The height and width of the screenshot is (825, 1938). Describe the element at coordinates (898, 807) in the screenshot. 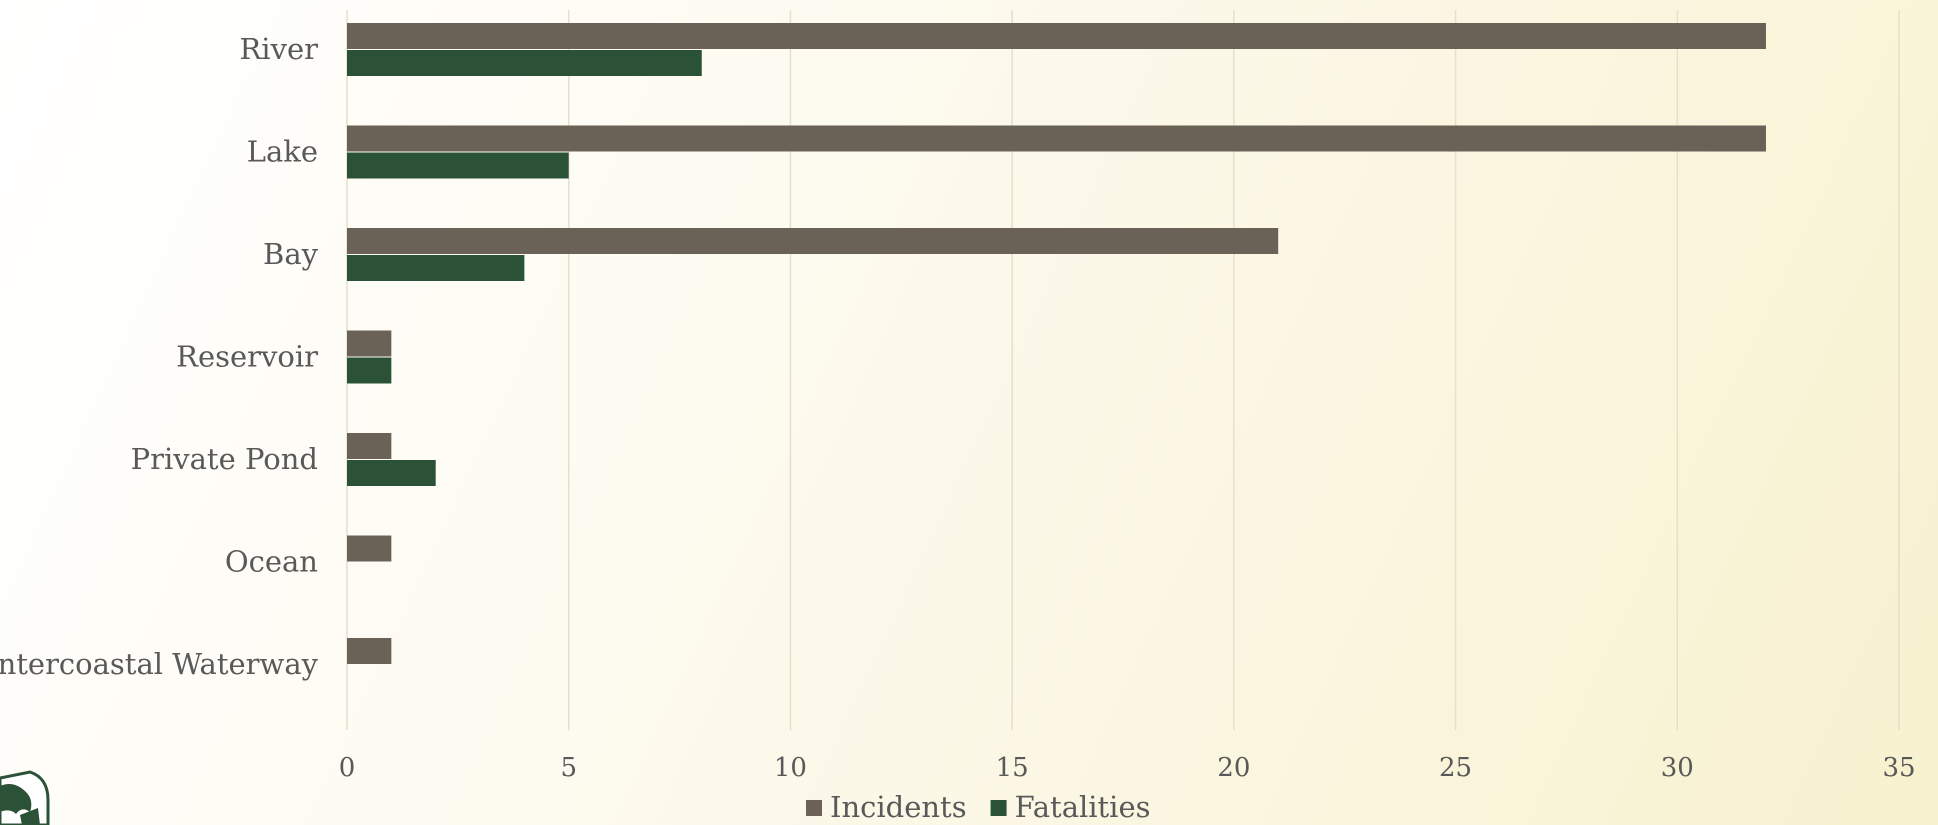

I see `legend-label-incidents: Incidents` at that location.